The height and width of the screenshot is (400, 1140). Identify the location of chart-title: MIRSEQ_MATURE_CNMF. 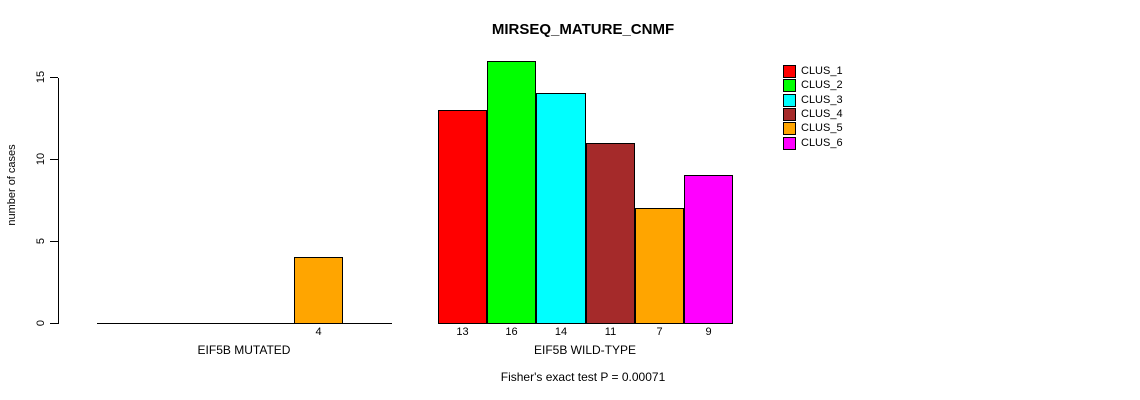
(583, 29).